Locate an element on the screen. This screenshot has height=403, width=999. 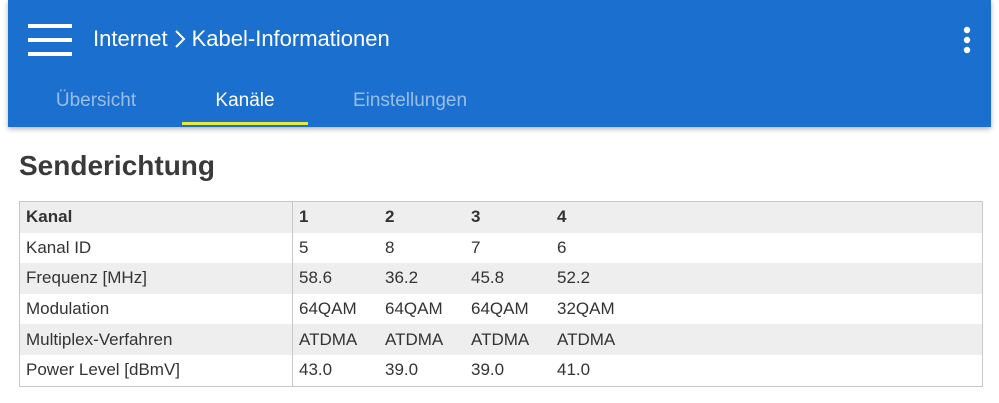
table-cell: 2 is located at coordinates (390, 217).